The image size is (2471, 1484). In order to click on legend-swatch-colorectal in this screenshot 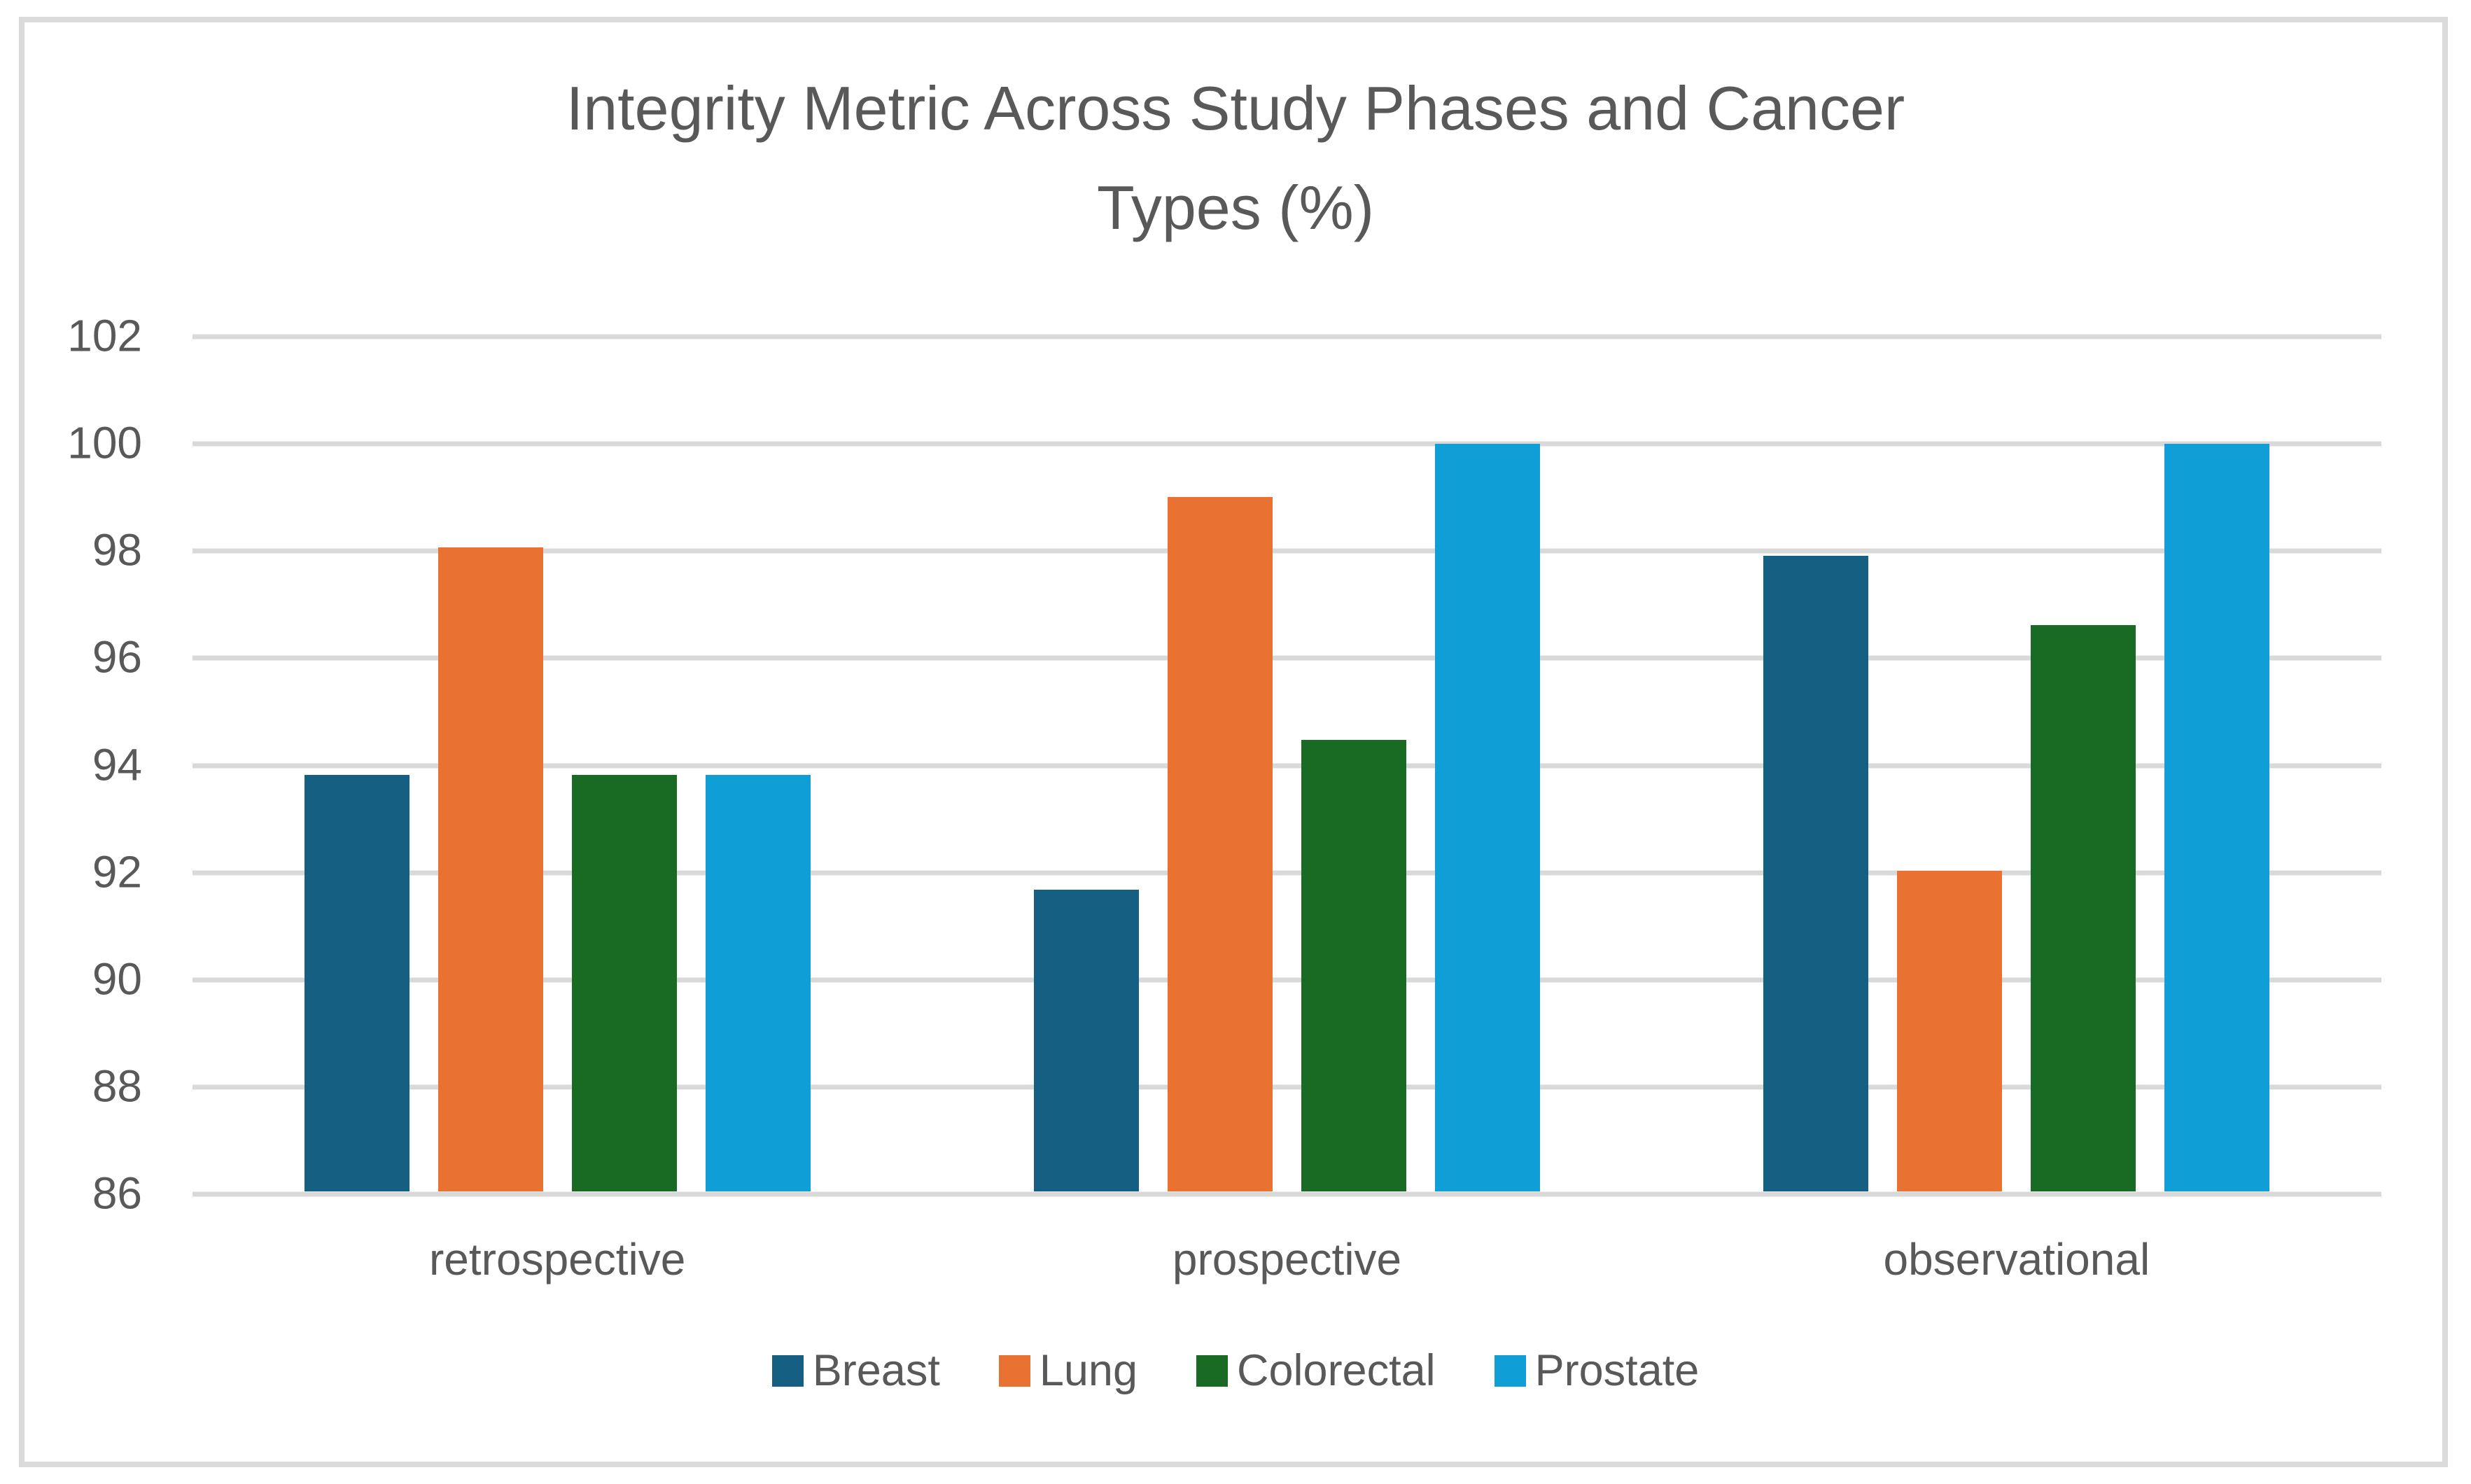, I will do `click(1212, 1370)`.